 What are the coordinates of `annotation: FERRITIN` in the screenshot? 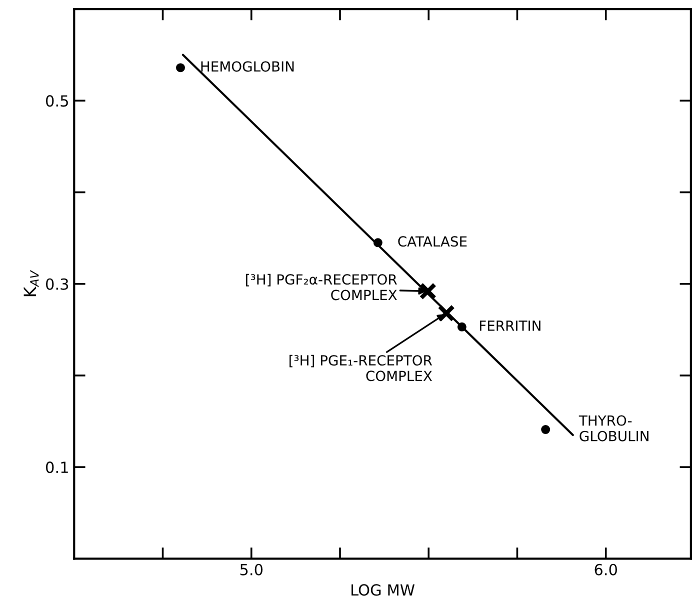 It's located at (510, 325).